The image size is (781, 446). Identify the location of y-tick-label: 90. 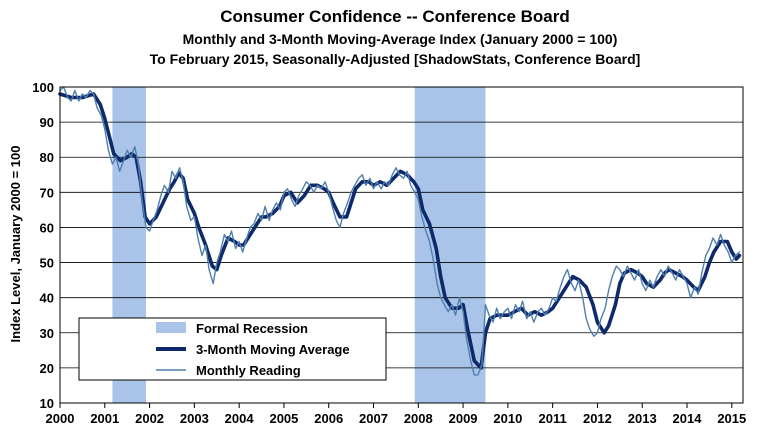
(47, 122).